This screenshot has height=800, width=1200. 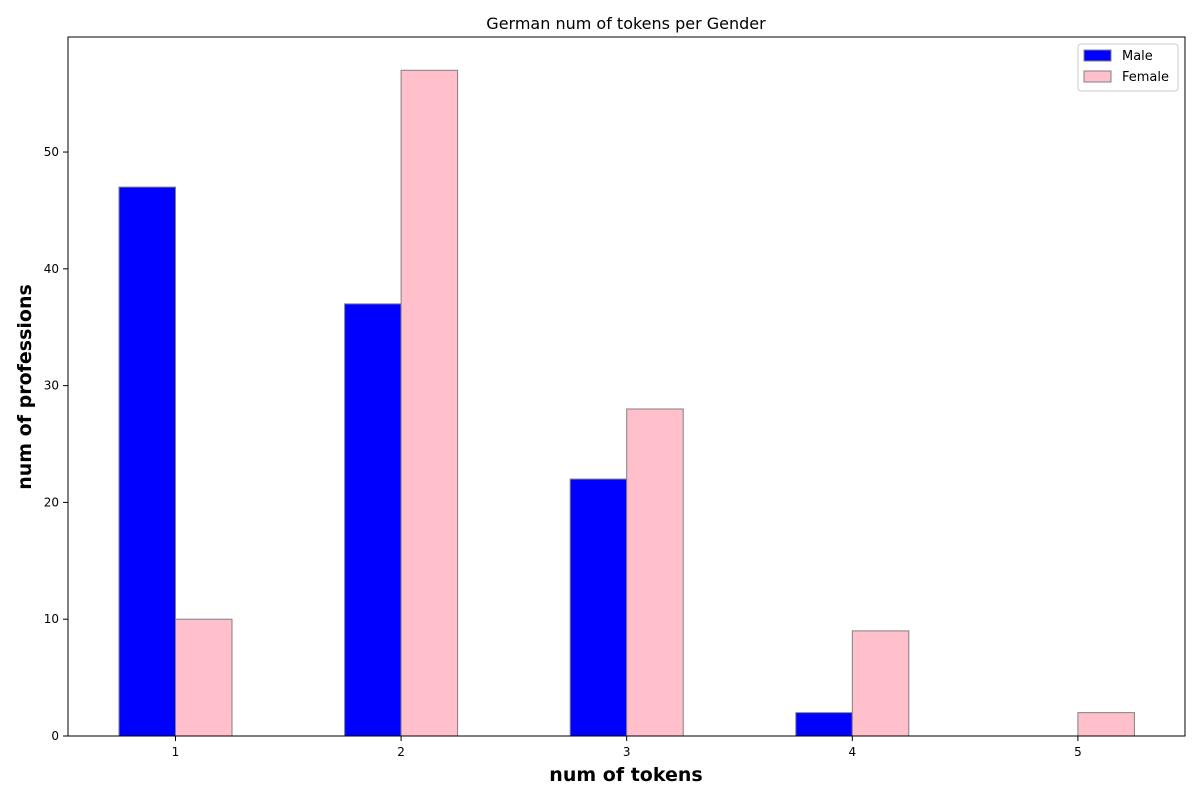 I want to click on x-axis: 1 2 3 4 5, so click(x=627, y=747).